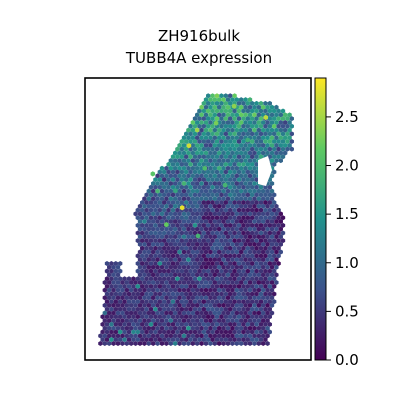  I want to click on chart-title-line-2: TUBB4A expression, so click(198, 58).